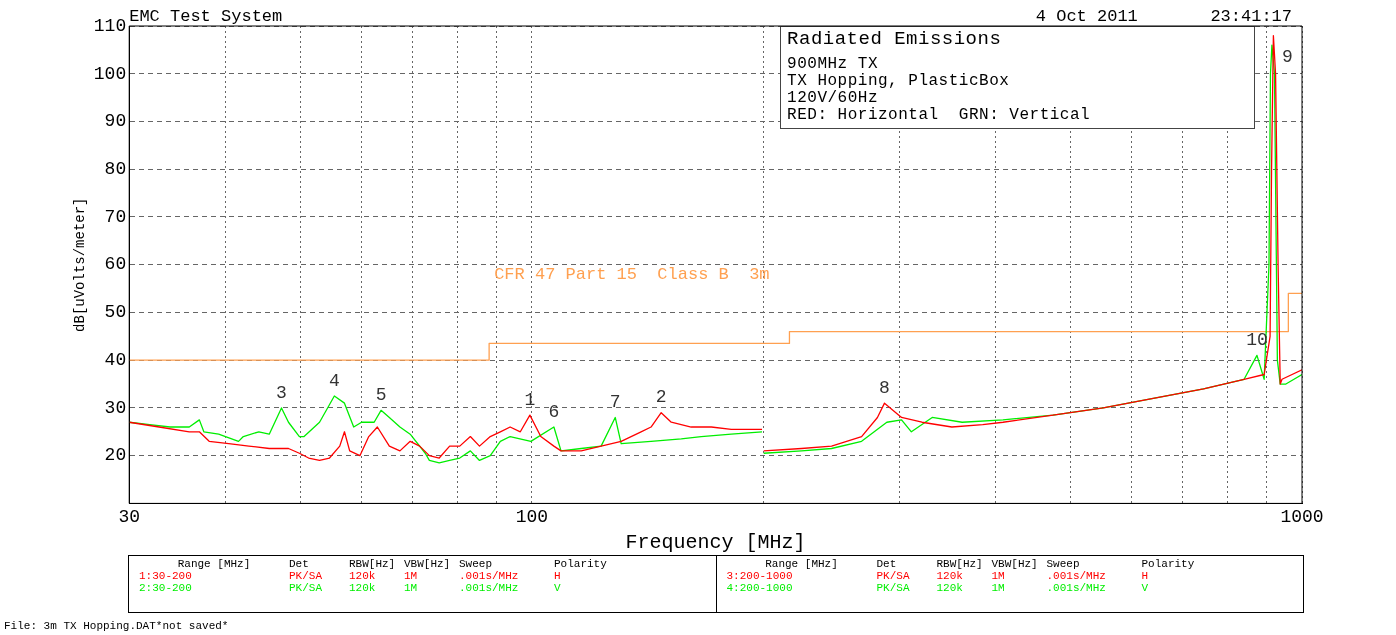  Describe the element at coordinates (115, 168) in the screenshot. I see `y-tick-label: 80` at that location.